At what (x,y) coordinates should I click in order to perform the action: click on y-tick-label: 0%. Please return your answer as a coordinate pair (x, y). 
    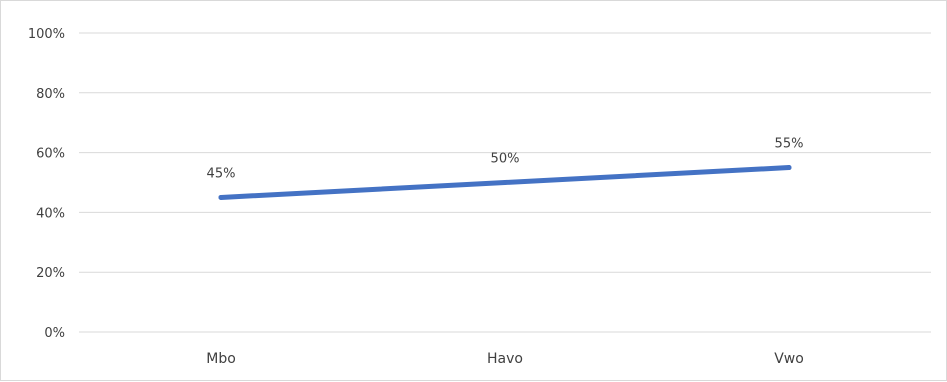
    Looking at the image, I should click on (54, 333).